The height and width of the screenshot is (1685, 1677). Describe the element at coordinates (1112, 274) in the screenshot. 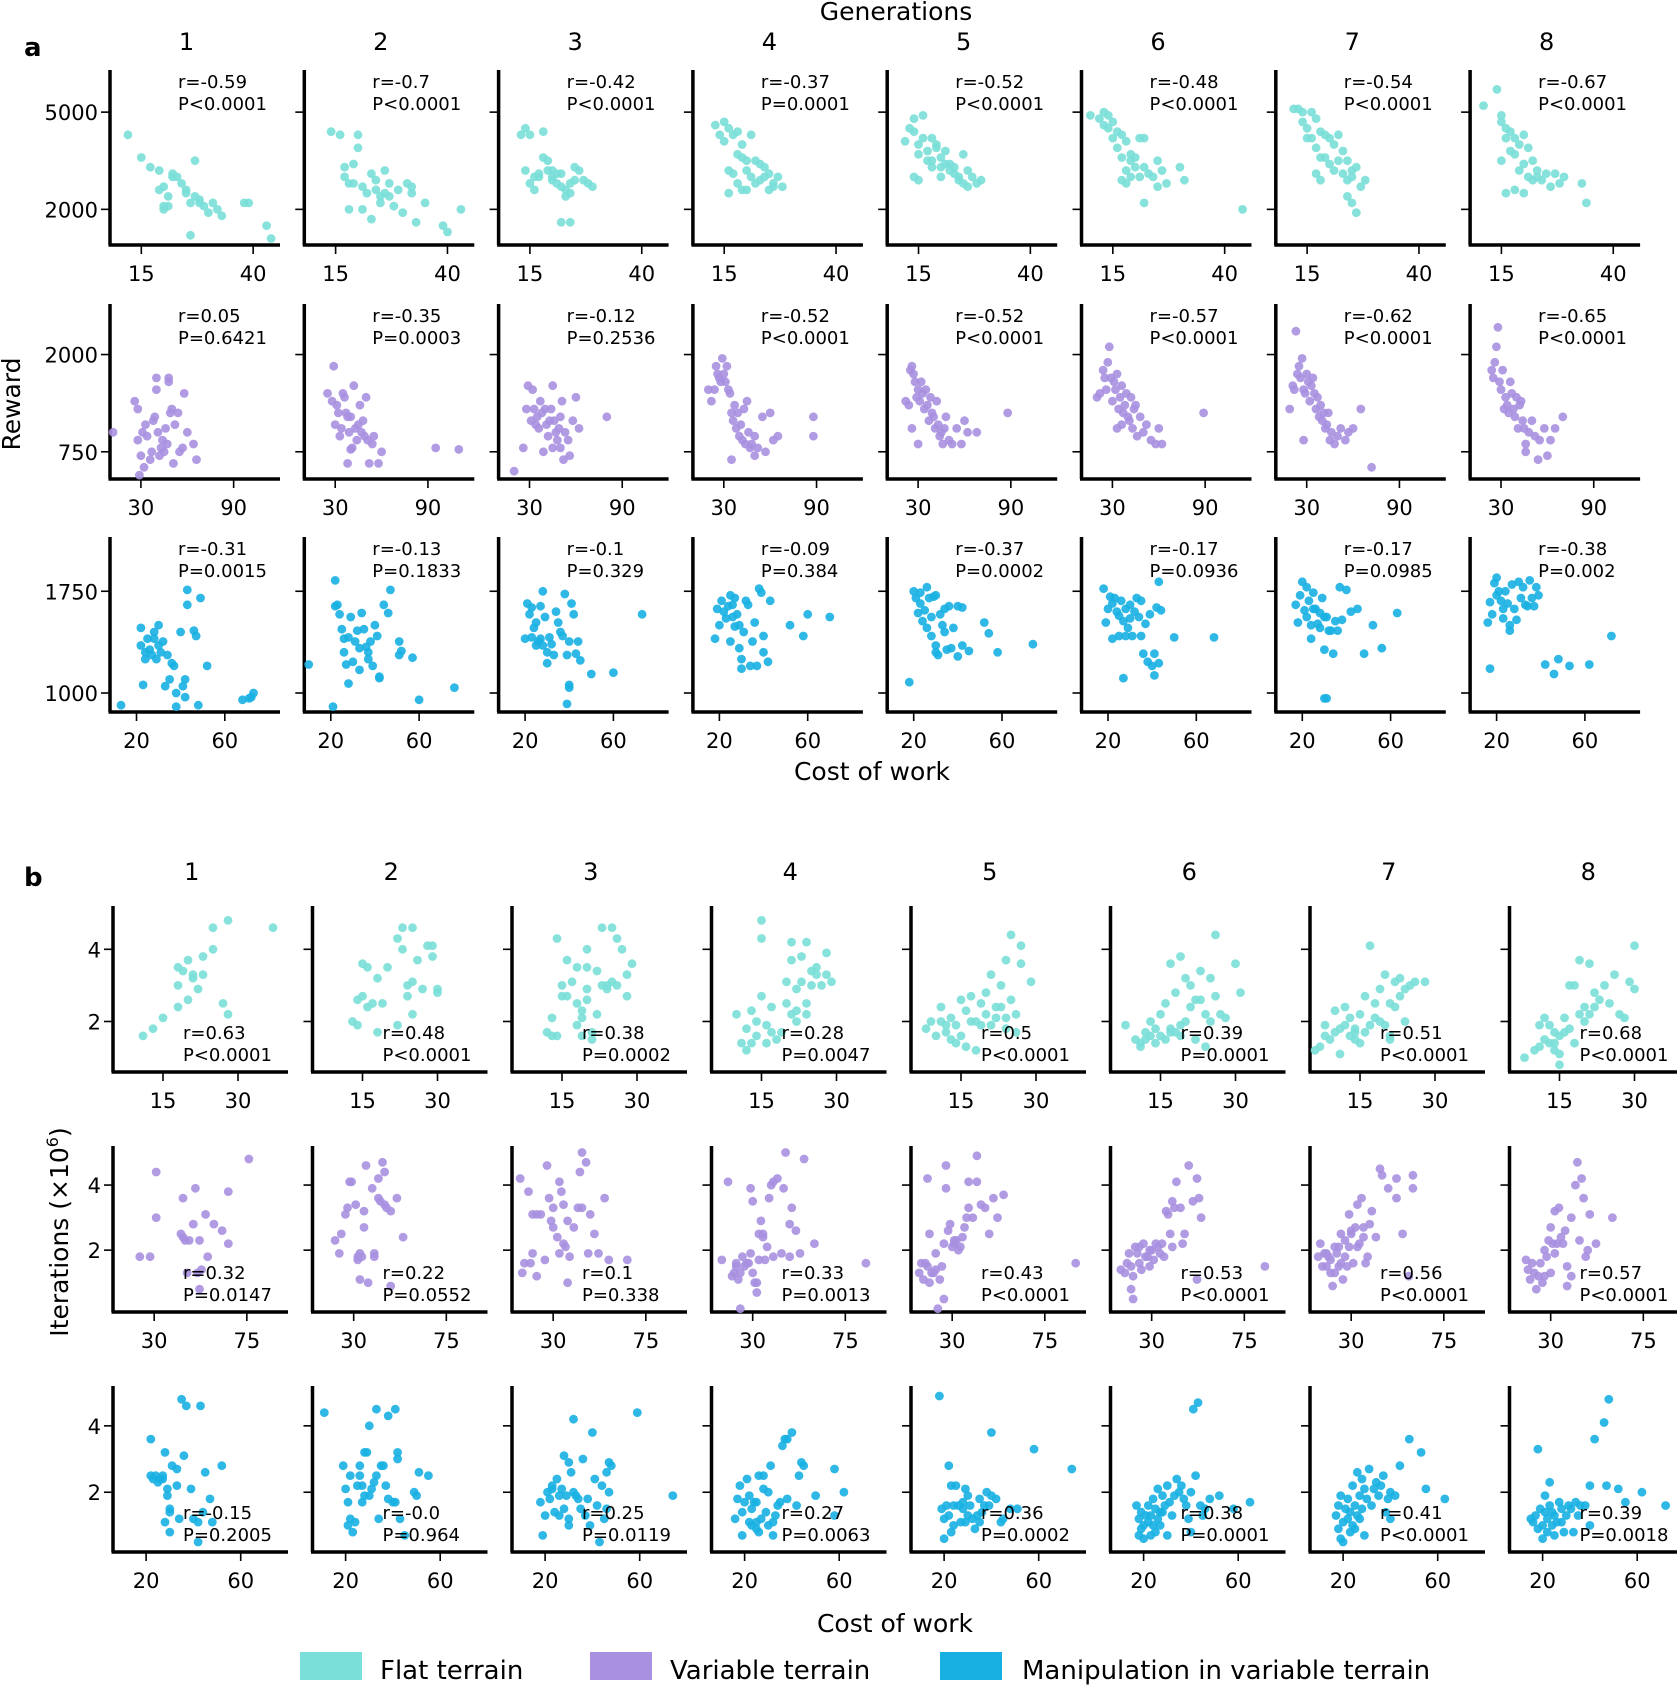

I see `x-tick-label: 15` at that location.